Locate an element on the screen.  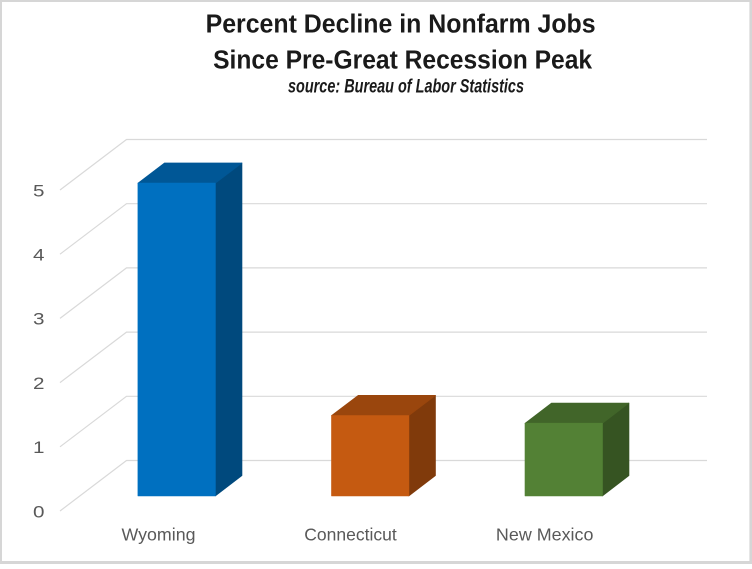
svg-text: 5 is located at coordinates (39, 190).